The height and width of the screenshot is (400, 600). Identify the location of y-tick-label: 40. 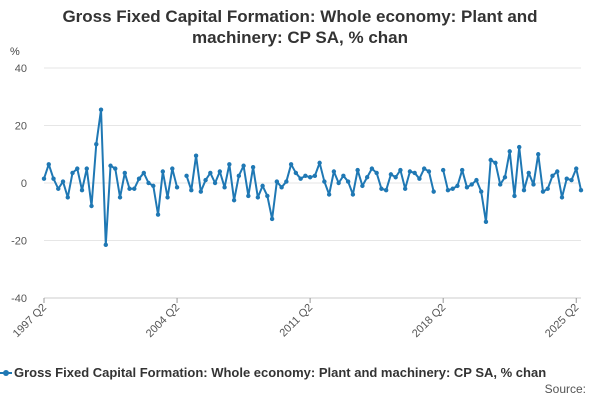
(21, 69).